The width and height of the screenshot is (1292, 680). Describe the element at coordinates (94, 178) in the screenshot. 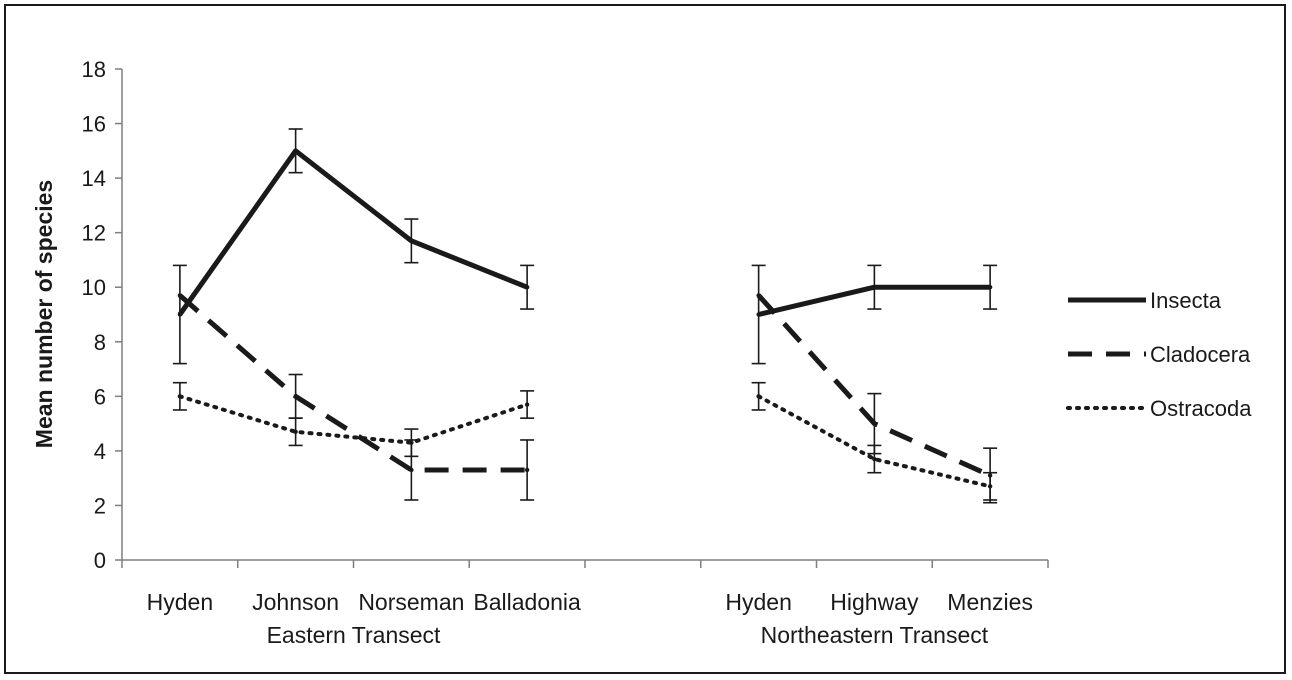

I see `y-tick-label: 14` at that location.